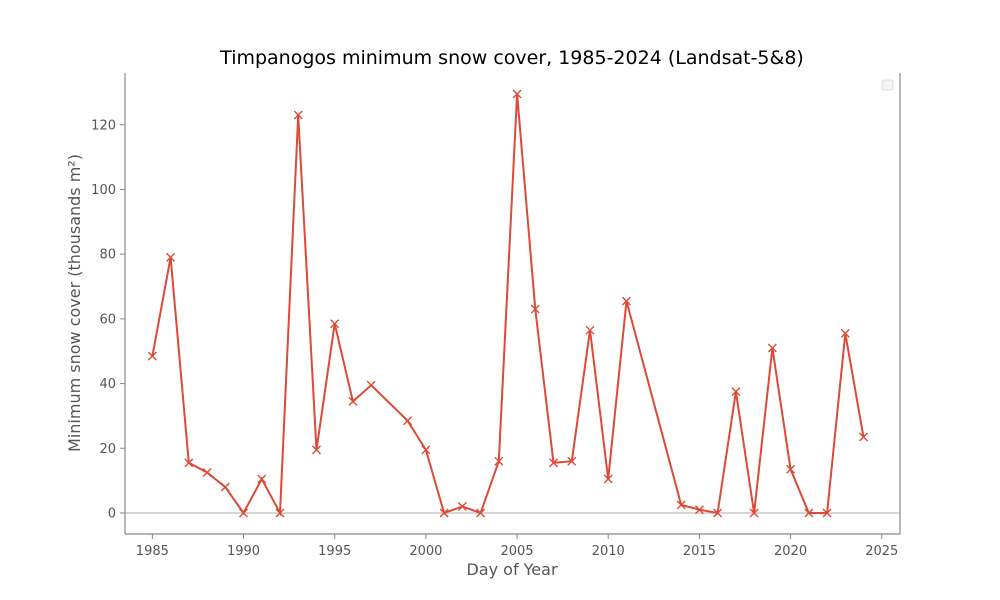 Image resolution: width=1000 pixels, height=600 pixels. What do you see at coordinates (103, 125) in the screenshot?
I see `y-tick-label: 120` at bounding box center [103, 125].